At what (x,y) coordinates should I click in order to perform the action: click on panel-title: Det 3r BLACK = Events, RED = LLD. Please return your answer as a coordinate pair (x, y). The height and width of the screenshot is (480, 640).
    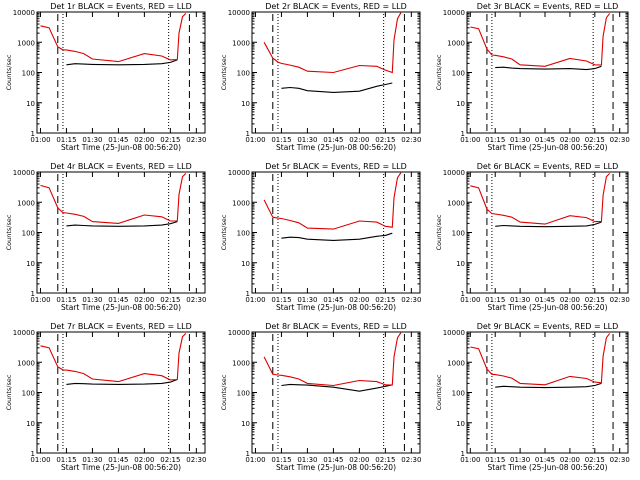
    Looking at the image, I should click on (548, 6).